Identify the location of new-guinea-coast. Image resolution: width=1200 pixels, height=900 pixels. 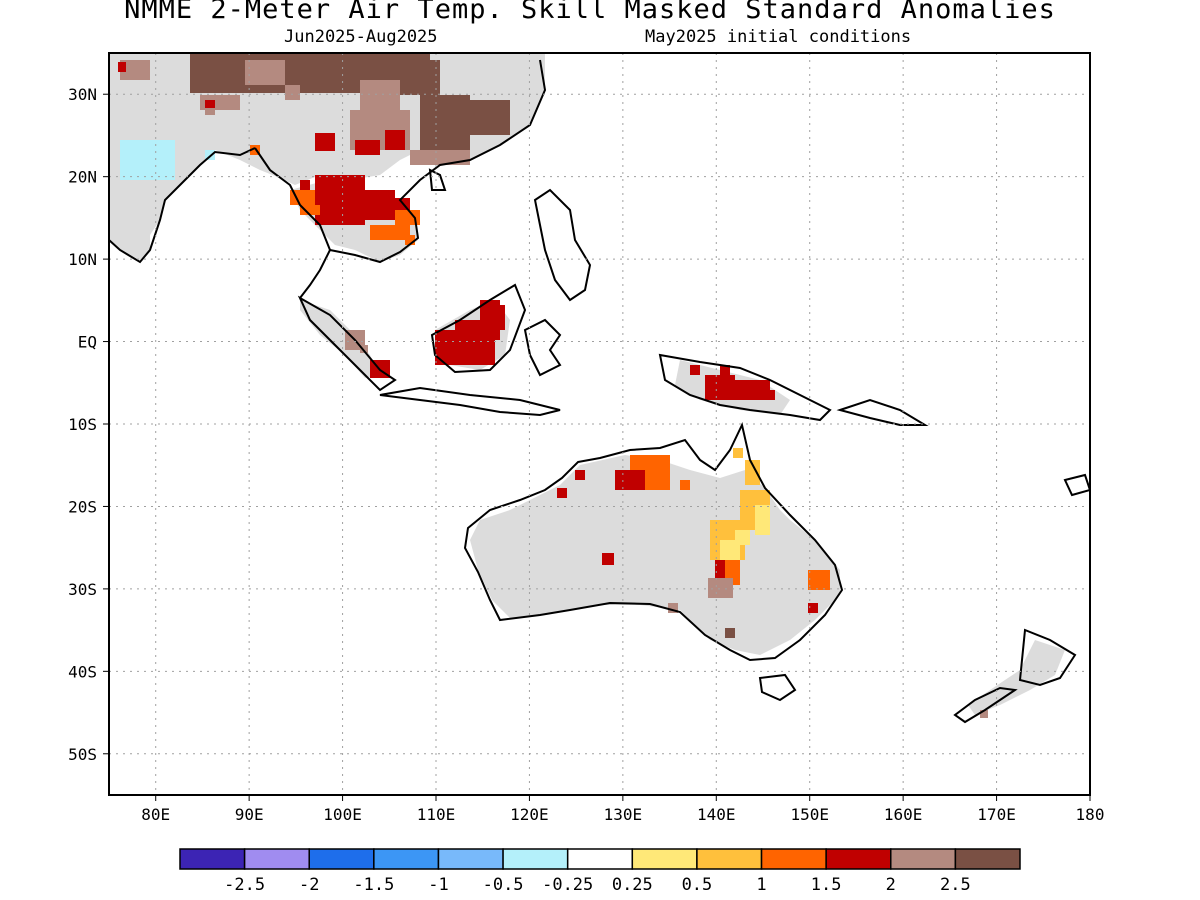
(745, 387).